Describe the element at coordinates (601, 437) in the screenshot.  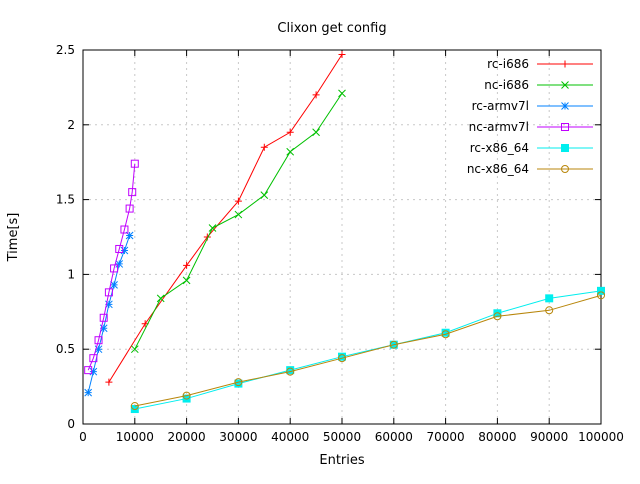
I see `x-tick-label: 100000` at that location.